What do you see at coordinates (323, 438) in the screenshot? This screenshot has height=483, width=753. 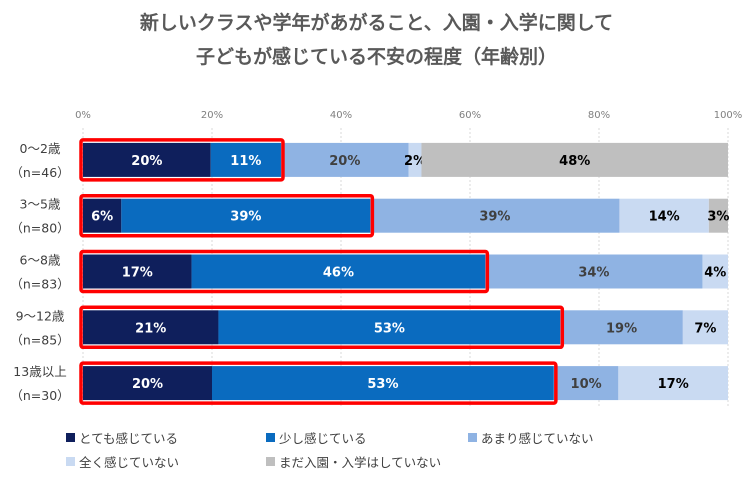 I see `legend-label: 少し感じている` at bounding box center [323, 438].